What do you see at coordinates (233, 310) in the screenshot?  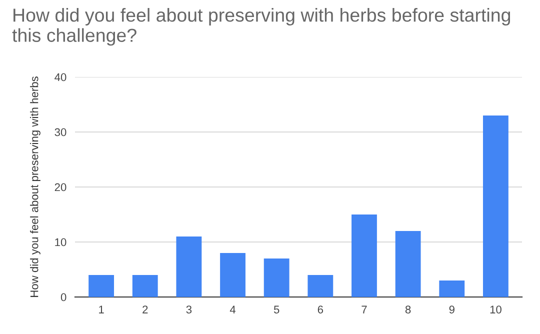 I see `x-tick-label: 4` at bounding box center [233, 310].